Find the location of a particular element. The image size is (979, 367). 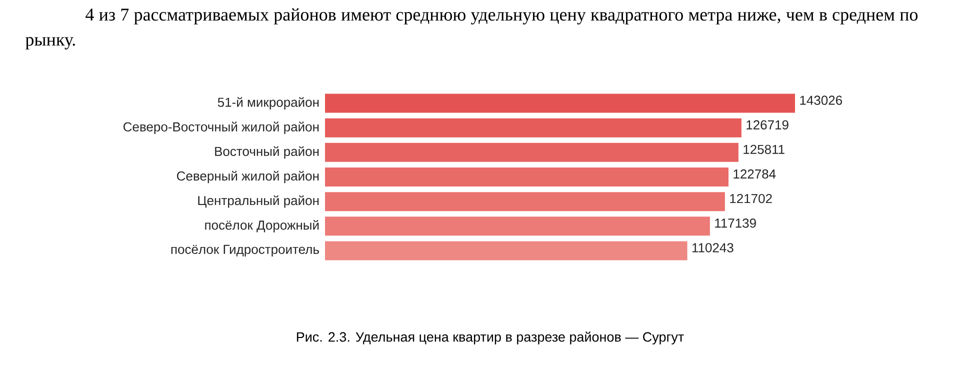

data-label: 117139 is located at coordinates (735, 223).